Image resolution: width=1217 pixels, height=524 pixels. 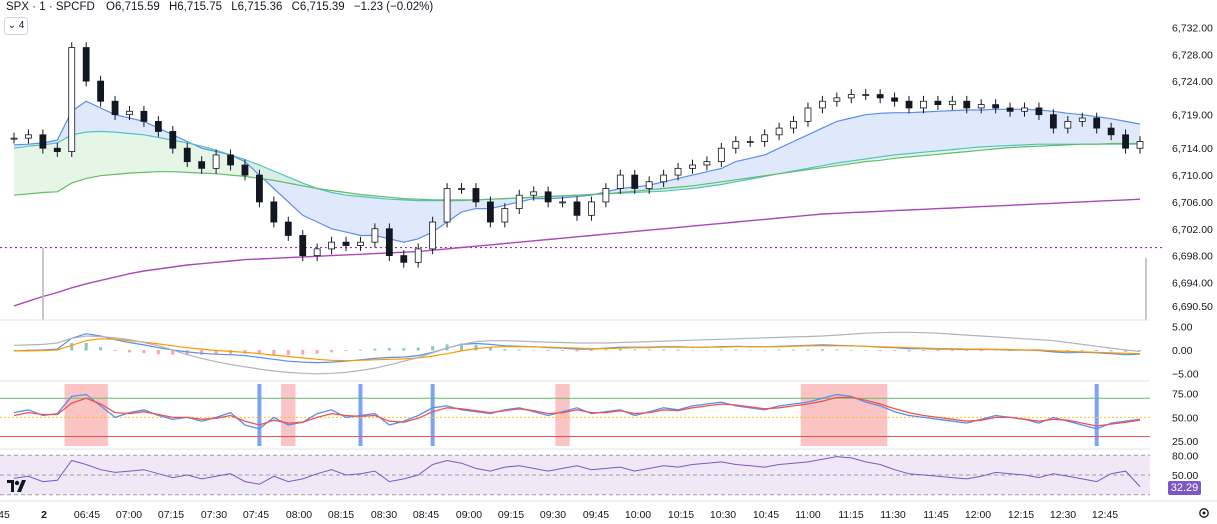 What do you see at coordinates (260, 7) in the screenshot?
I see `low-value: 6,715.36` at bounding box center [260, 7].